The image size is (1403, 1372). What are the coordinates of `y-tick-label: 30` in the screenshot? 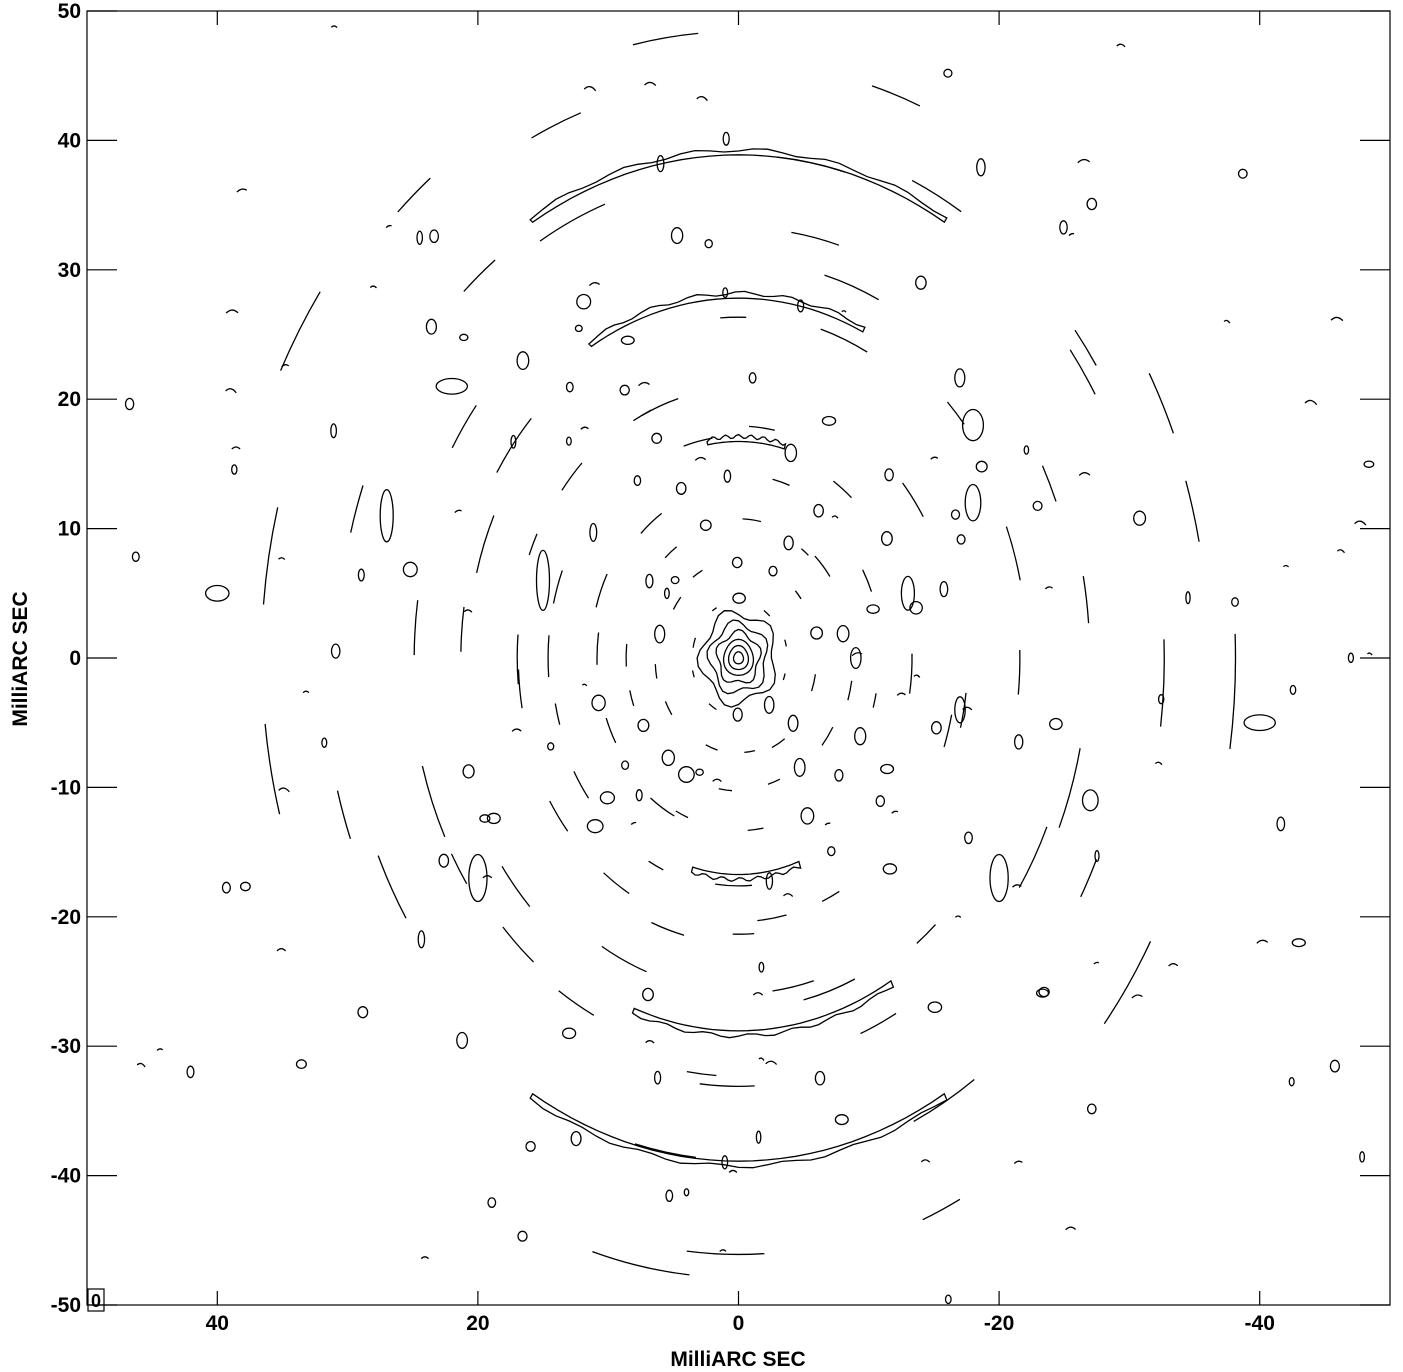 It's located at (69, 270).